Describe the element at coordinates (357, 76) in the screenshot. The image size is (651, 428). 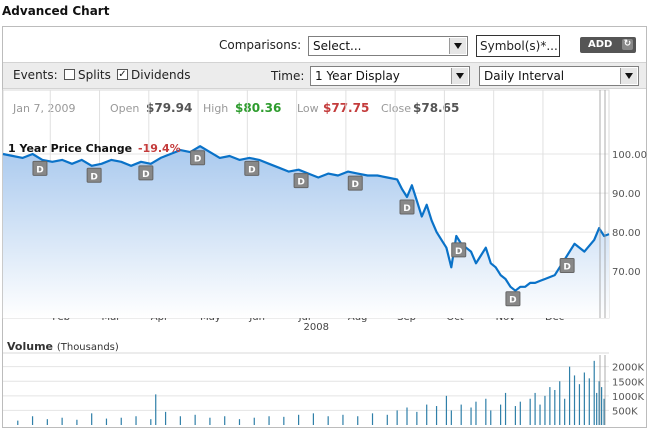
I see `time-display-value: 1 Year Display` at that location.